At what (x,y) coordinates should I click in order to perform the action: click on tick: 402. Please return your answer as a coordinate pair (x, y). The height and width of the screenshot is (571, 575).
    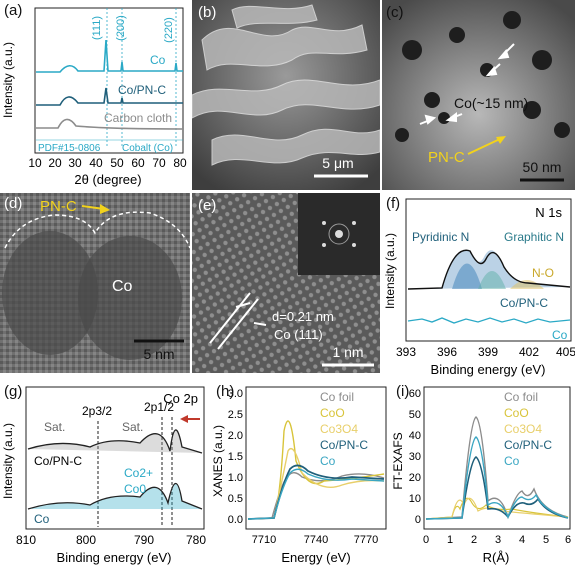
    Looking at the image, I should click on (529, 352).